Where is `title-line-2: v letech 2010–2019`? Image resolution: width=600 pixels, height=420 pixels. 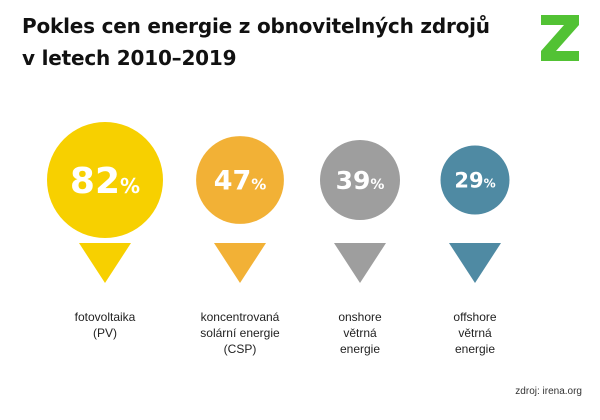 title-line-2: v letech 2010–2019 is located at coordinates (129, 58).